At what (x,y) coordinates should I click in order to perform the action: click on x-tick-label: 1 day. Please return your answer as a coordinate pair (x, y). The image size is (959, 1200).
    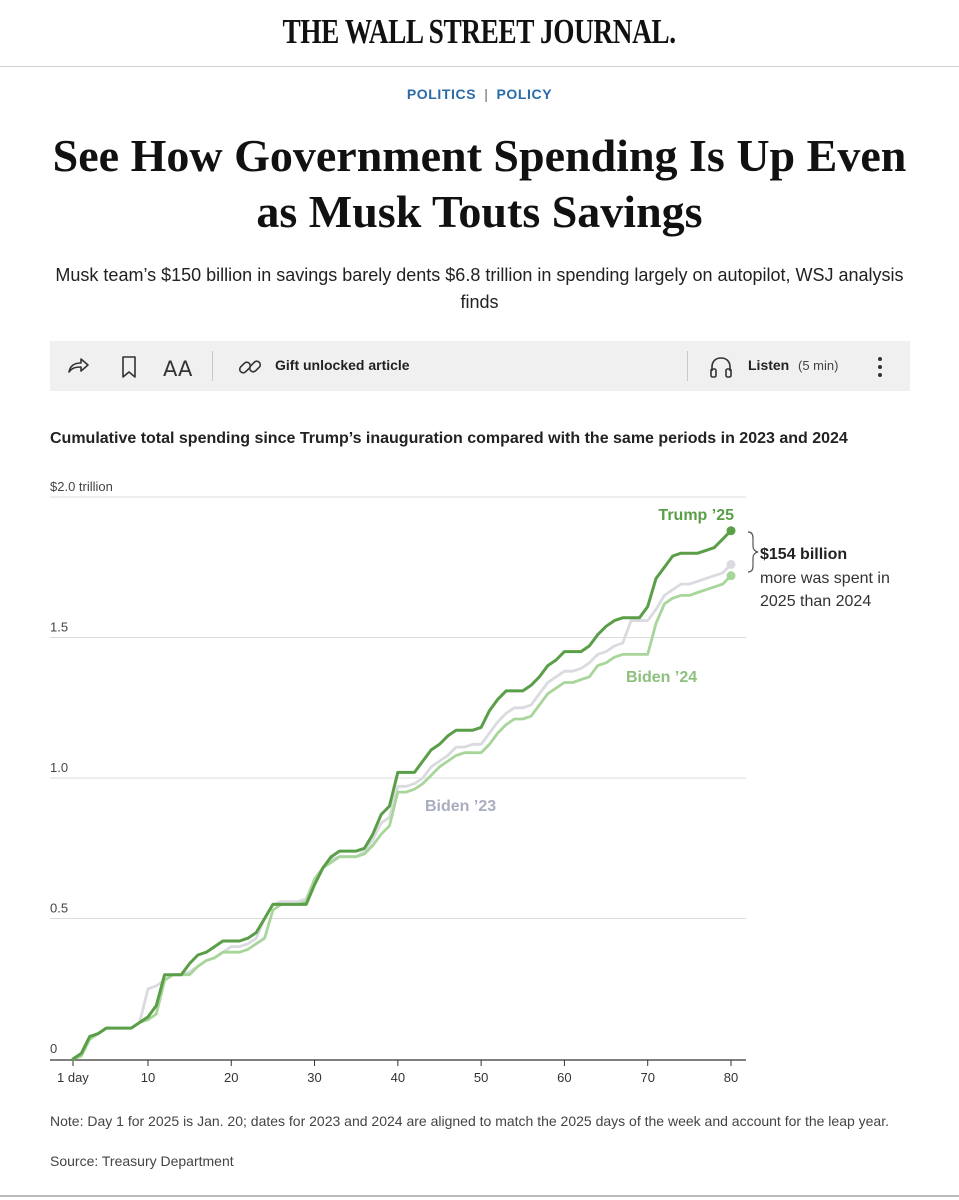
    Looking at the image, I should click on (73, 1077).